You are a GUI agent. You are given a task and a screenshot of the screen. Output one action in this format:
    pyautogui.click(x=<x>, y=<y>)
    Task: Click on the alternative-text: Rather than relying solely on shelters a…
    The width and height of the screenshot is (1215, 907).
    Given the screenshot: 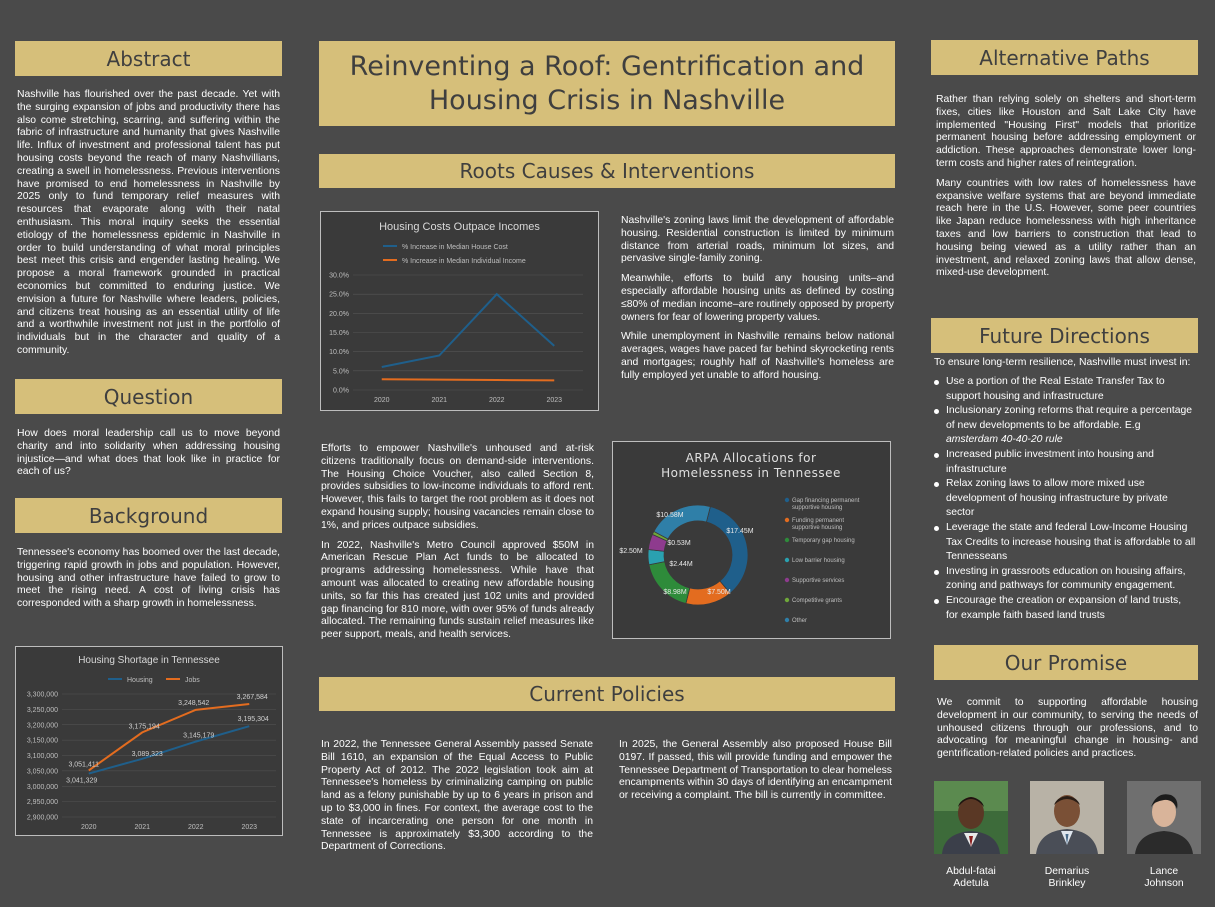 What is the action you would take?
    pyautogui.click(x=1066, y=190)
    